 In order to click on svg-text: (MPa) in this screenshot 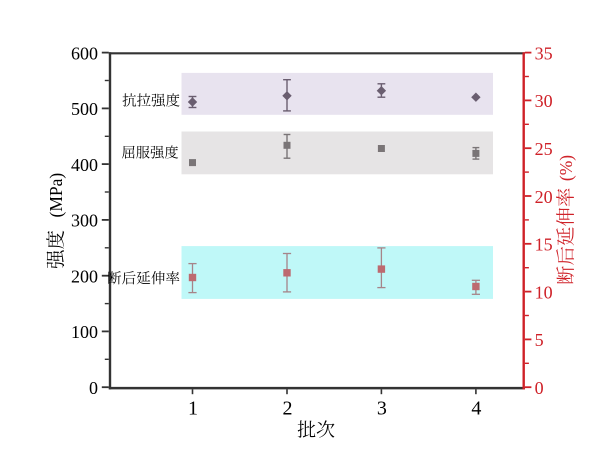, I will do `click(56, 195)`.